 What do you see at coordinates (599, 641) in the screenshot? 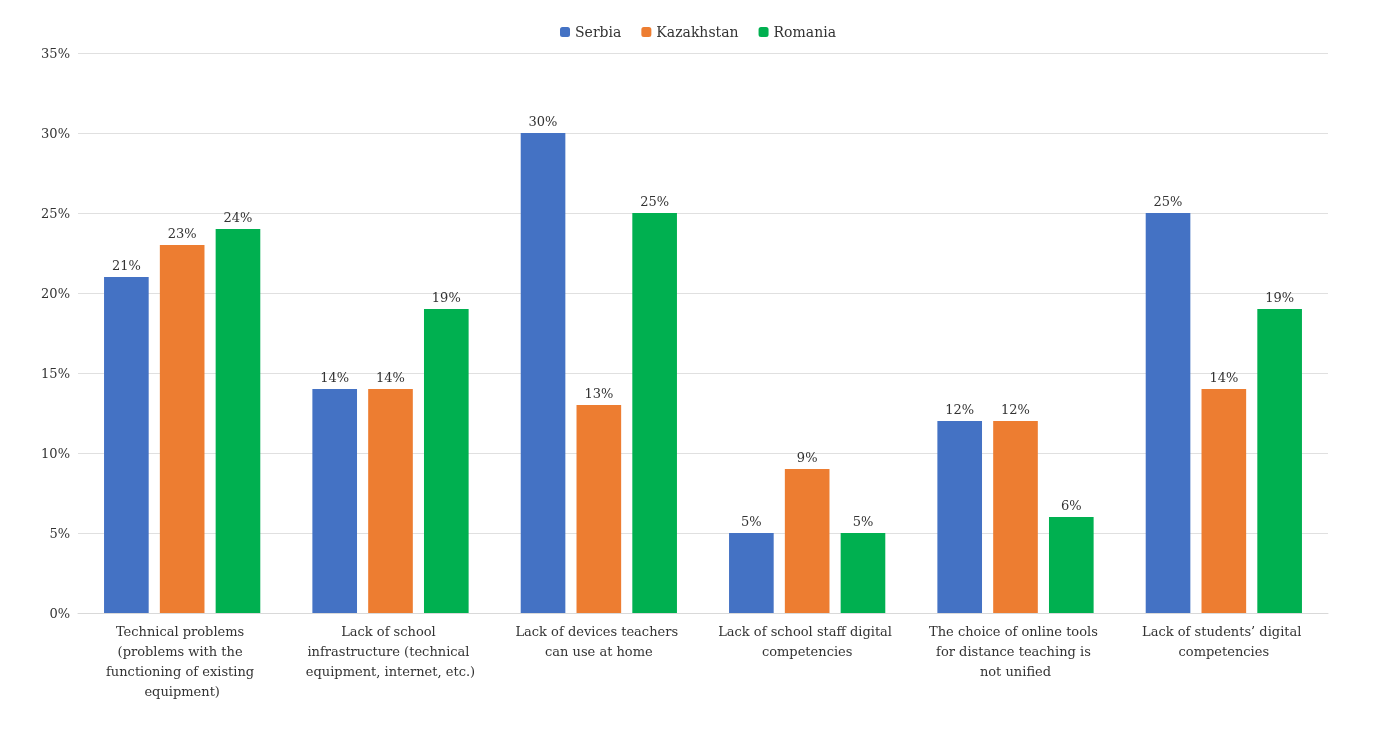
I see `x-tick-label: Lack of devices teachers can use at home` at bounding box center [599, 641].